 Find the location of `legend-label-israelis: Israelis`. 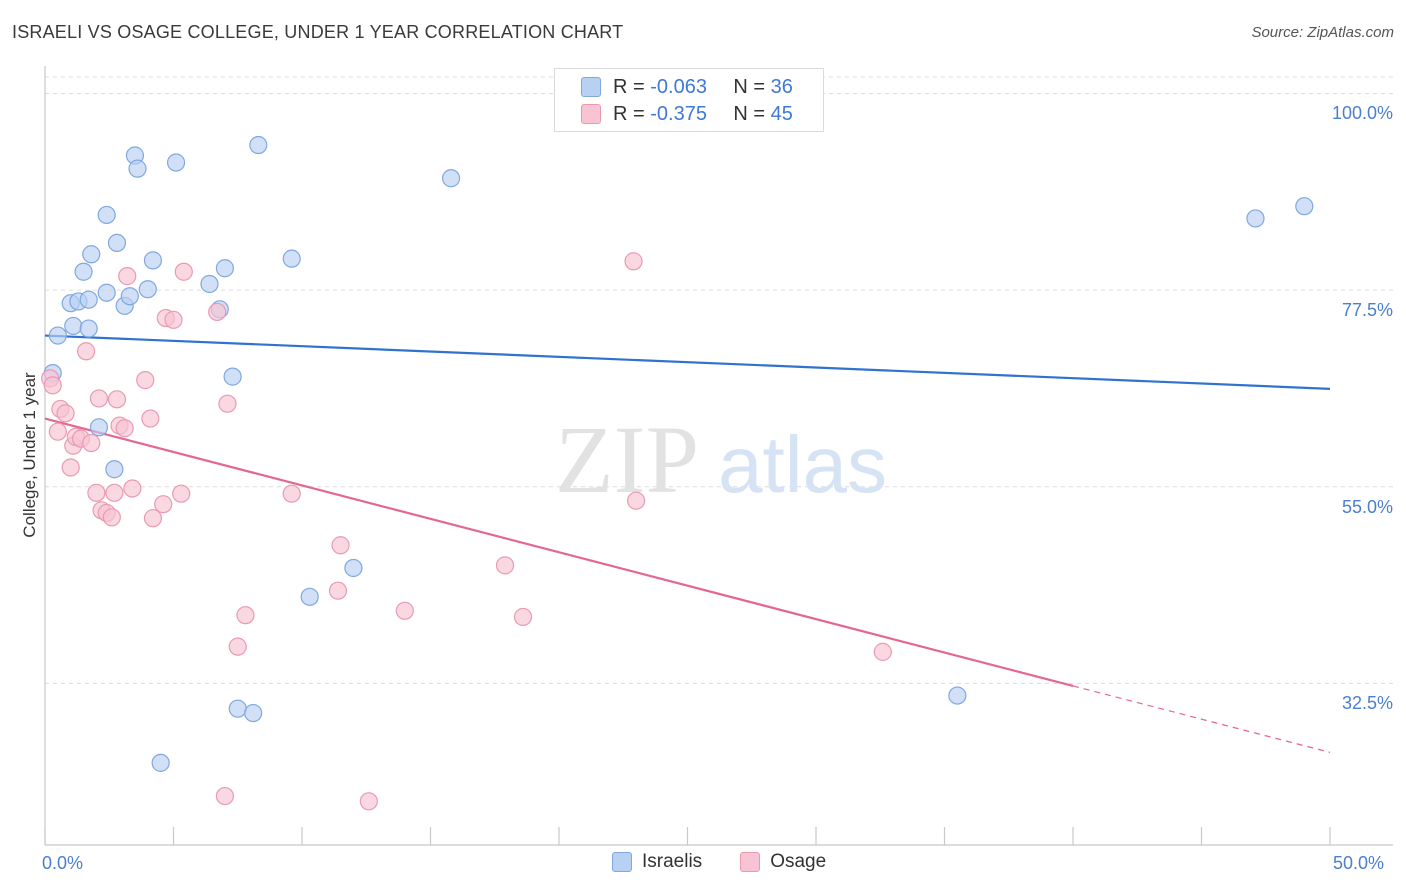

legend-label-israelis: Israelis is located at coordinates (672, 861).